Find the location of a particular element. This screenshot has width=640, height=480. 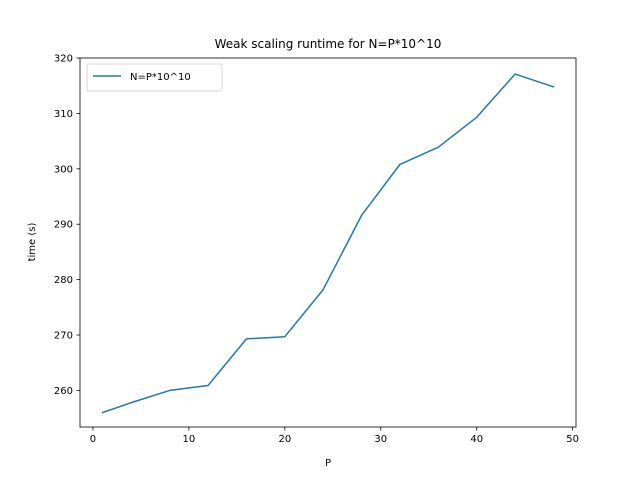

y-tick-label: 280 is located at coordinates (63, 280).